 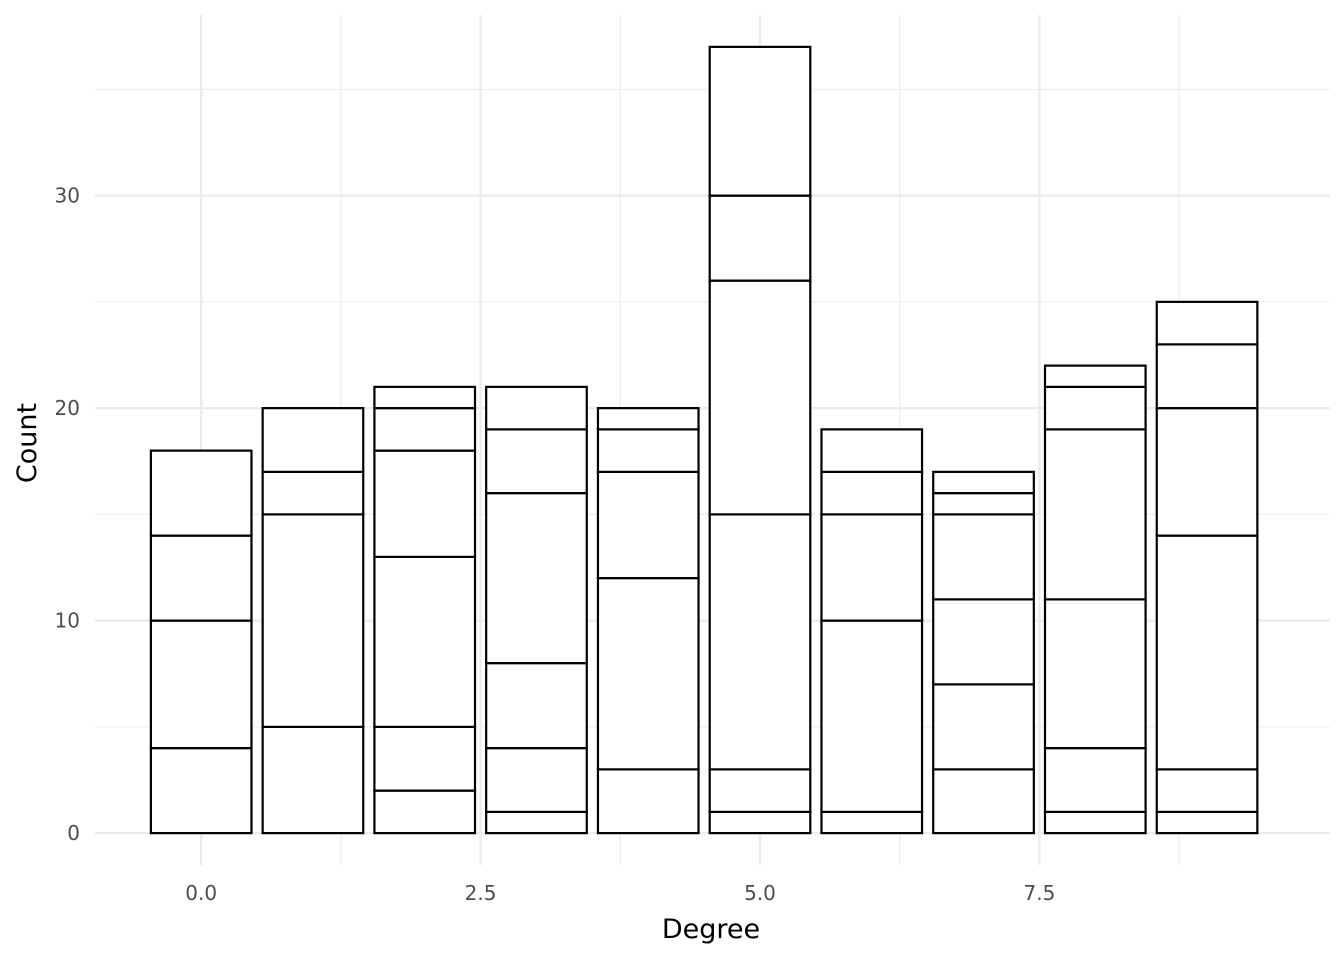 I want to click on x-tick-label: 7.5, so click(x=1040, y=893).